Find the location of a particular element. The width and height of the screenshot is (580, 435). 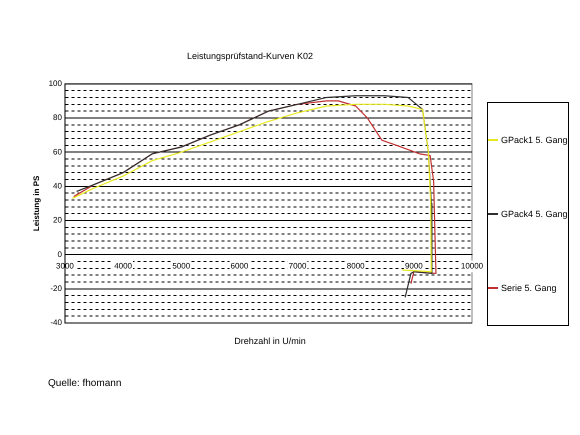

source-note: Quelle: fhomann is located at coordinates (85, 383).